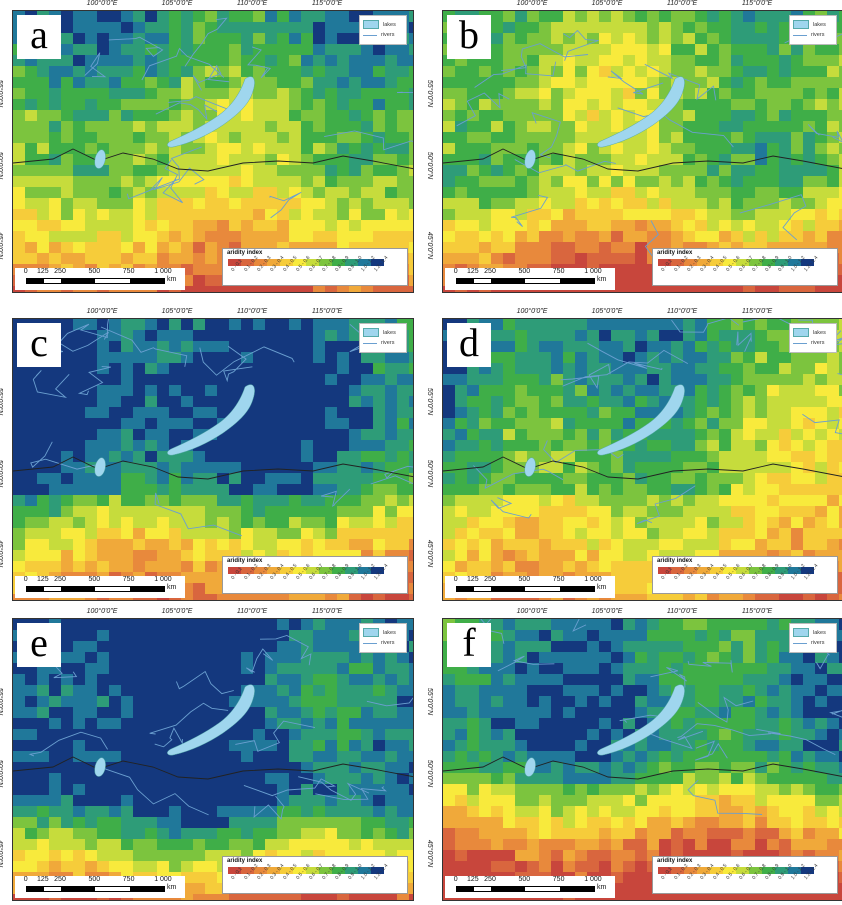  Describe the element at coordinates (675, 561) in the screenshot. I see `aridity-legend-title: aridity index` at that location.